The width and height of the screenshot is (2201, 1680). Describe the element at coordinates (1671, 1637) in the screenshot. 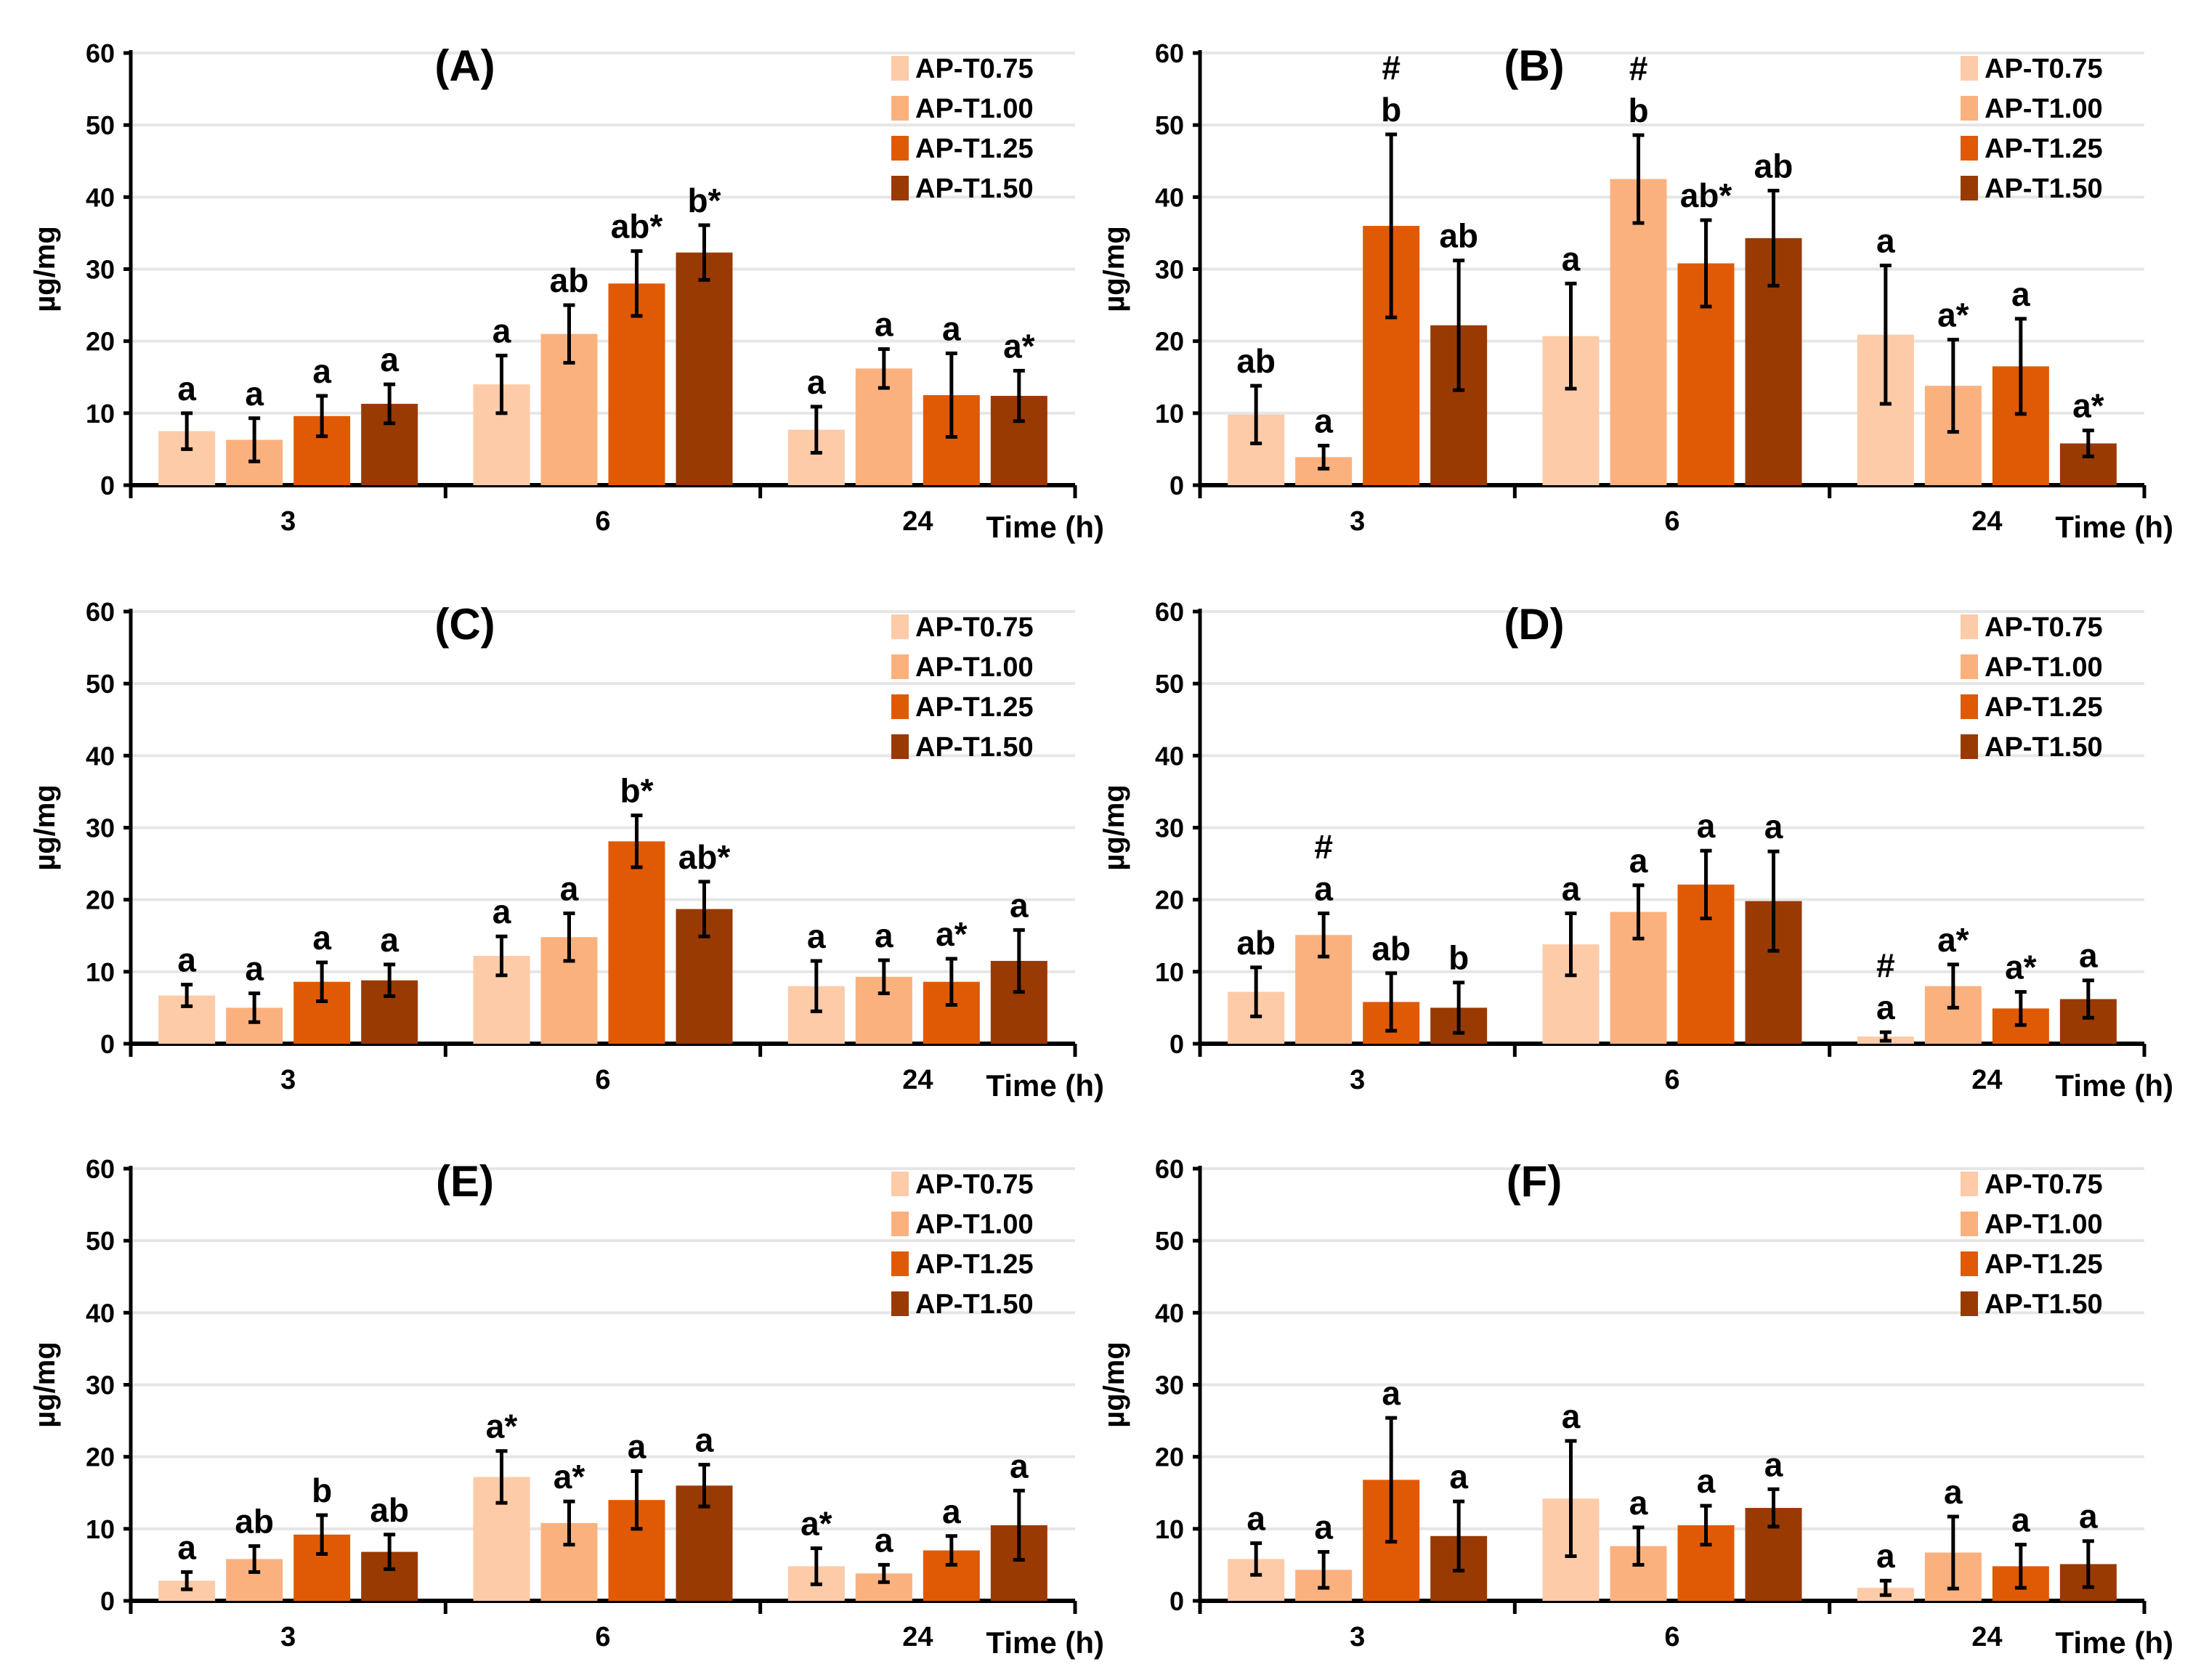

I see `x-tick-label: 6` at that location.